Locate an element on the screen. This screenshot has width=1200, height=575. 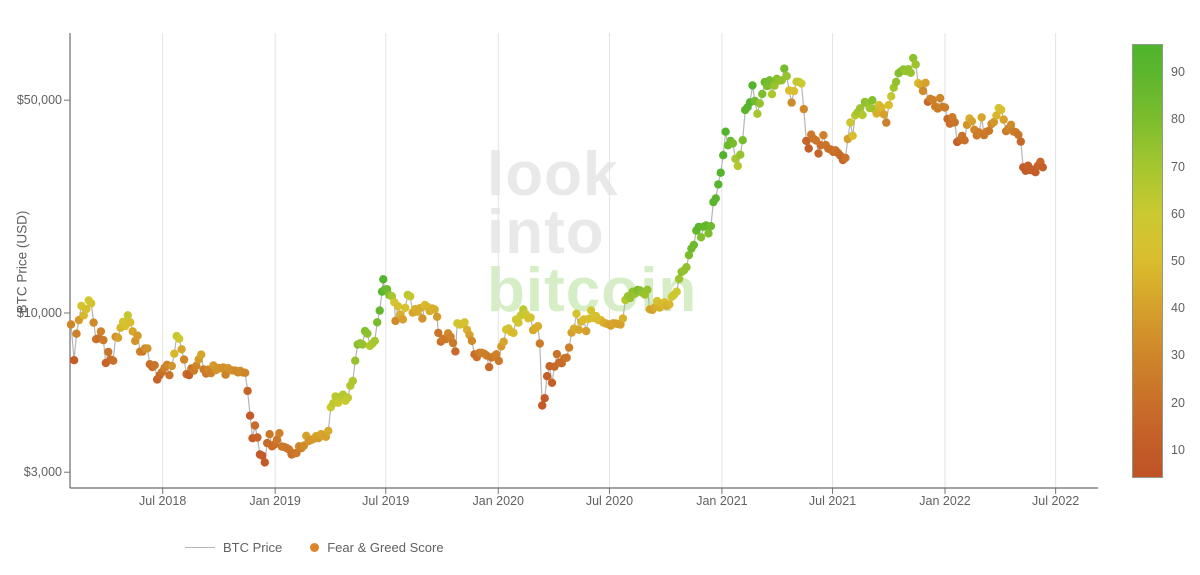
legend-item-btc-price: BTC Price is located at coordinates (233, 547).